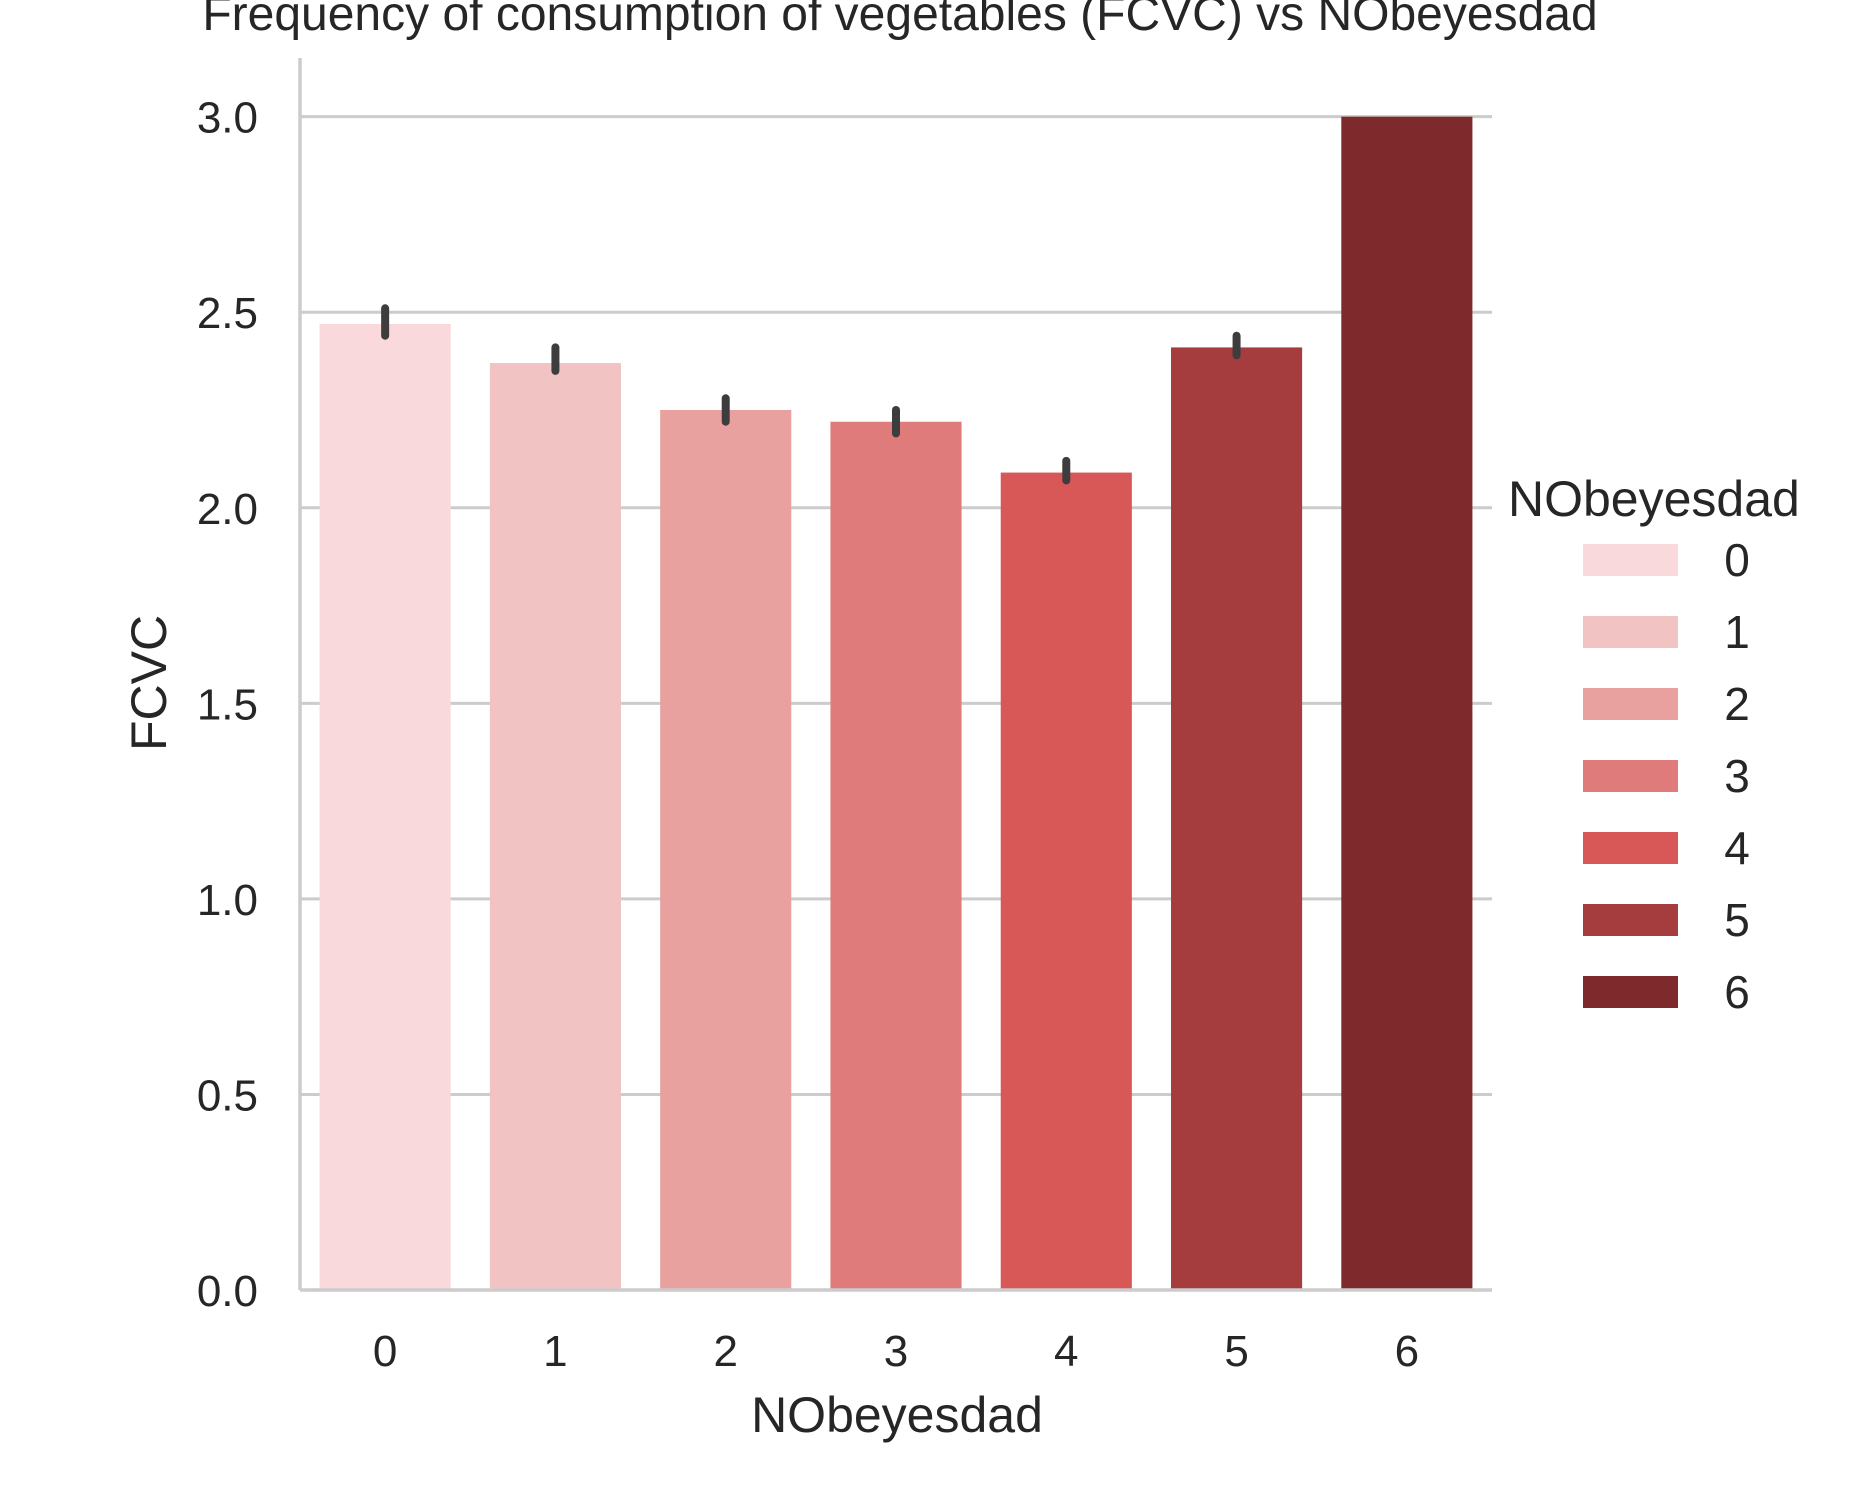 The width and height of the screenshot is (1862, 1505). Describe the element at coordinates (227, 1095) in the screenshot. I see `y-tick-label: 0.5` at that location.